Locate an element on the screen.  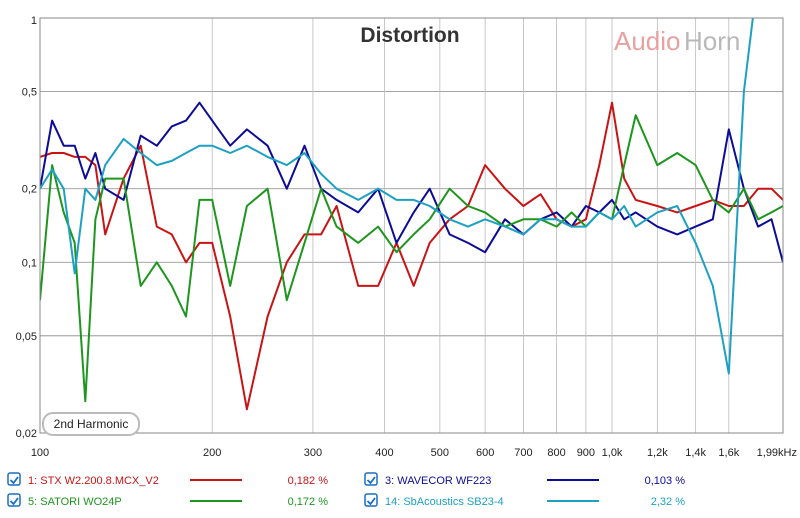
y-tick-label: 0,5 is located at coordinates (29, 93).